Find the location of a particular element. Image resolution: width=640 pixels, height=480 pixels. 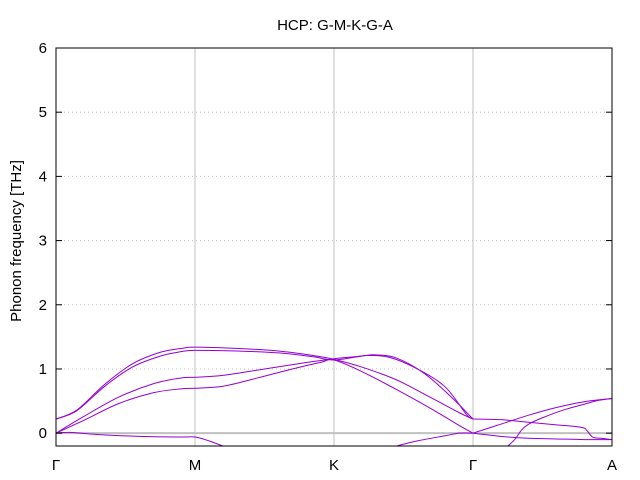

y-axis-label: Phonon frequency [THz] is located at coordinates (16, 241).